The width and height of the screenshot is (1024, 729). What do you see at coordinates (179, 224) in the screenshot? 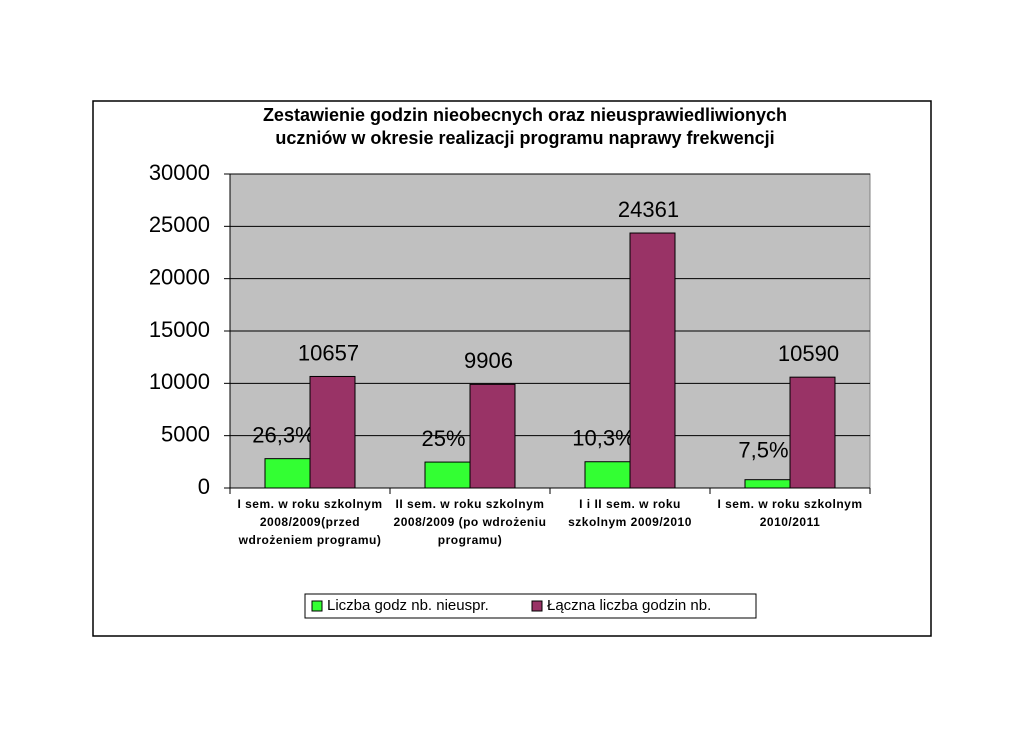
I see `y-tick-label: 25000` at bounding box center [179, 224].